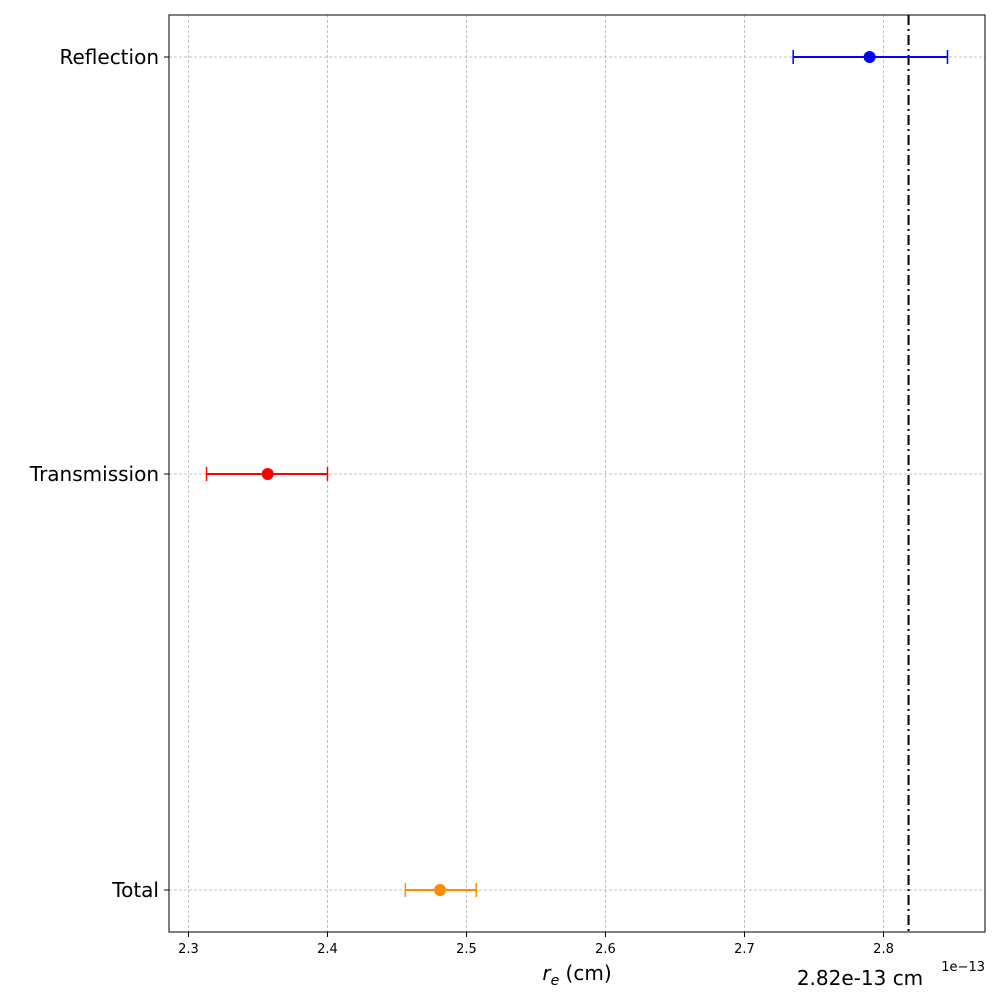 The width and height of the screenshot is (1000, 1000). Describe the element at coordinates (466, 949) in the screenshot. I see `x-tick-label: 2.5` at that location.